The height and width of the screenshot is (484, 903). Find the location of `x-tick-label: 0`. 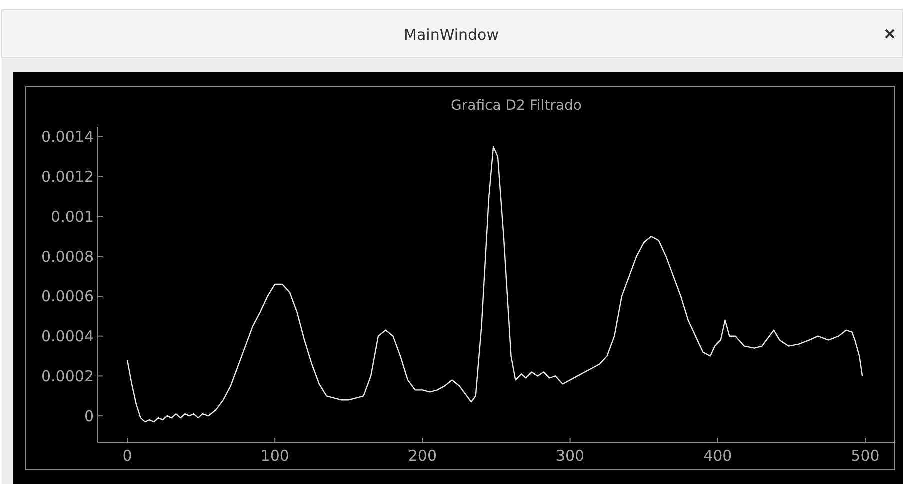

x-tick-label: 0 is located at coordinates (127, 456).